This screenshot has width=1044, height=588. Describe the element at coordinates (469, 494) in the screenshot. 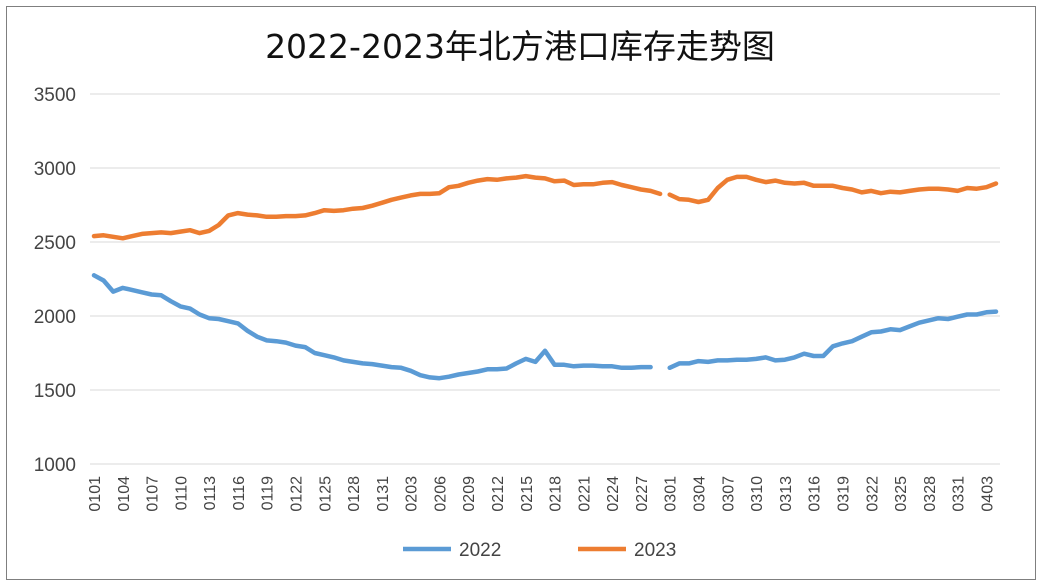

I see `x-tick-label: 0209` at that location.